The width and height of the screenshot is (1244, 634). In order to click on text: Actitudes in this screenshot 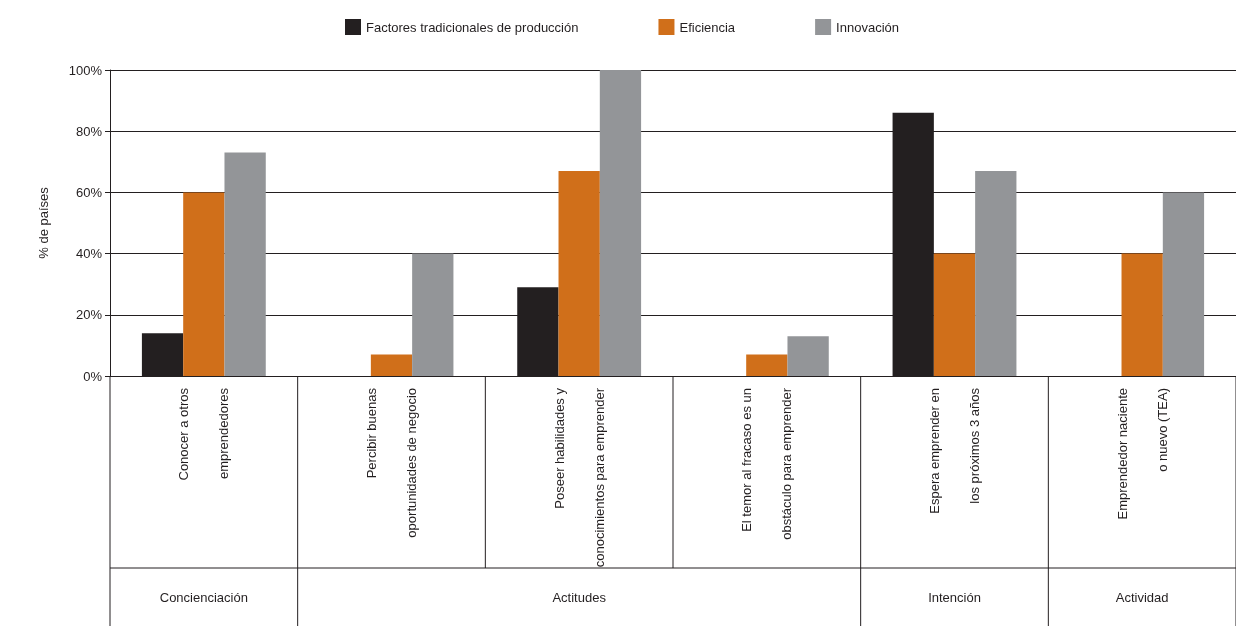, I will do `click(579, 597)`.